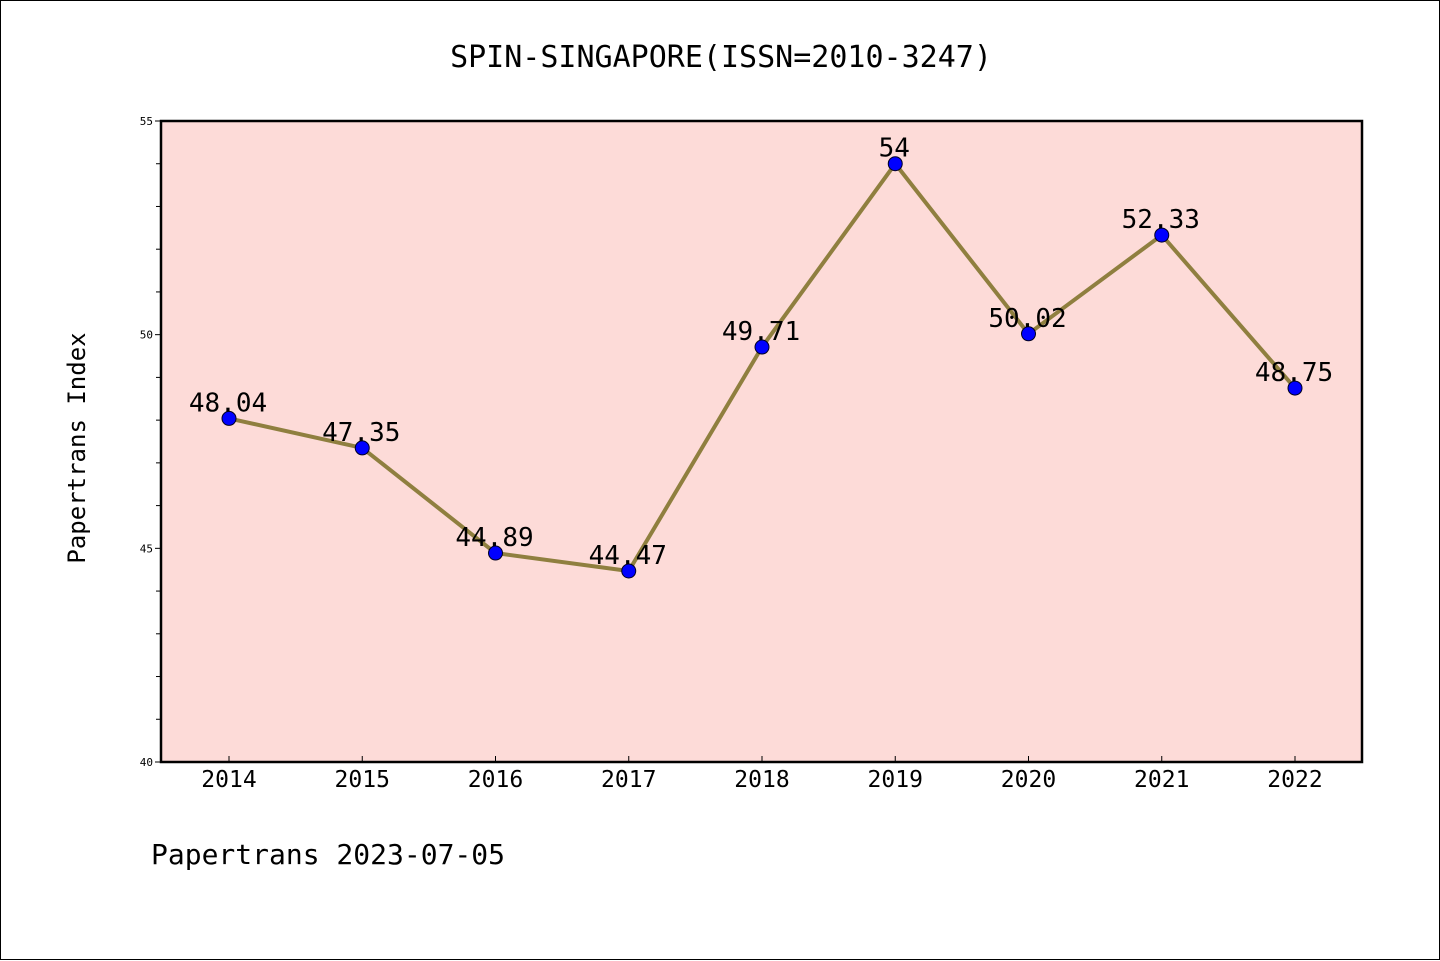 Image resolution: width=1440 pixels, height=961 pixels. I want to click on chart-title: SPIN-SINGAPORE(ISSN=2010-3247), so click(721, 57).